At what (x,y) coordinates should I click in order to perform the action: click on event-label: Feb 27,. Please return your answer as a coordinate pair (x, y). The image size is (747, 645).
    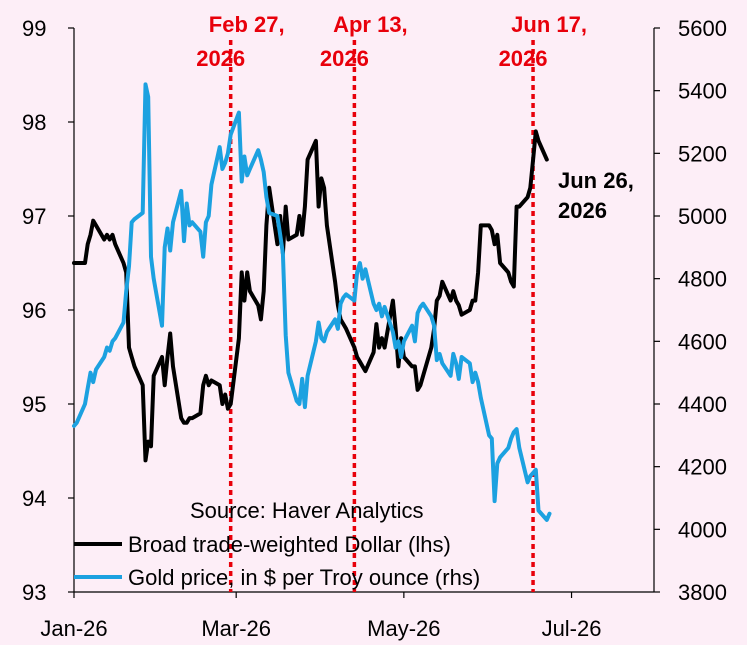
    Looking at the image, I should click on (247, 24).